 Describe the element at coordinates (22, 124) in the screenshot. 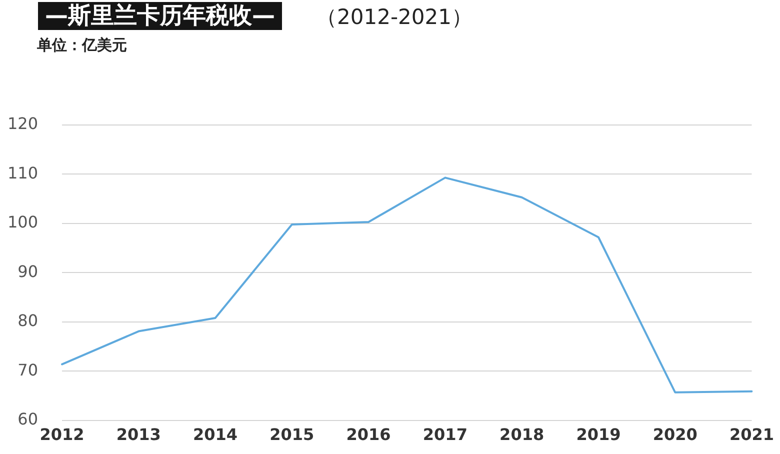

I see `y-tick-label: 120` at that location.